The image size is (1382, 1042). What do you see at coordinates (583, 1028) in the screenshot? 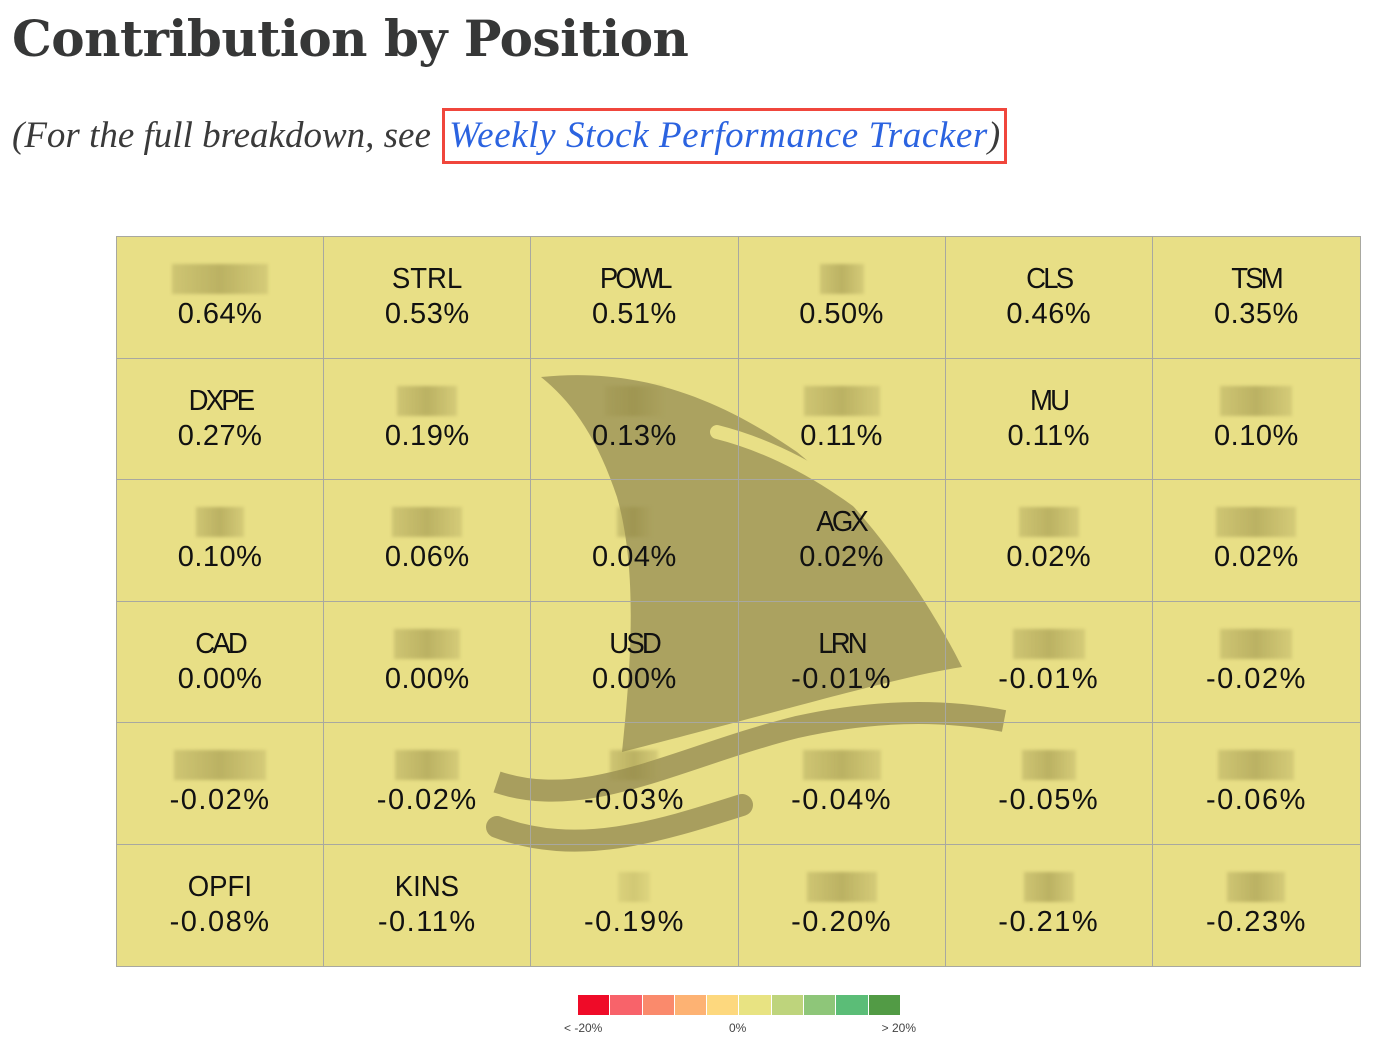
I see `legend-min-label: < -20%` at bounding box center [583, 1028].